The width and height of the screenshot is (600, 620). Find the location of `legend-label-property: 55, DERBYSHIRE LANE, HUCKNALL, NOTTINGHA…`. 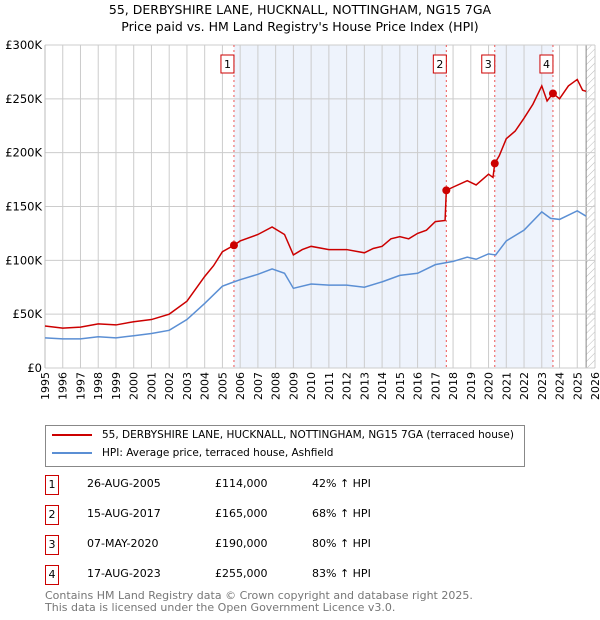

legend-label-property: 55, DERBYSHIRE LANE, HUCKNALL, NOTTINGHA… is located at coordinates (308, 435).